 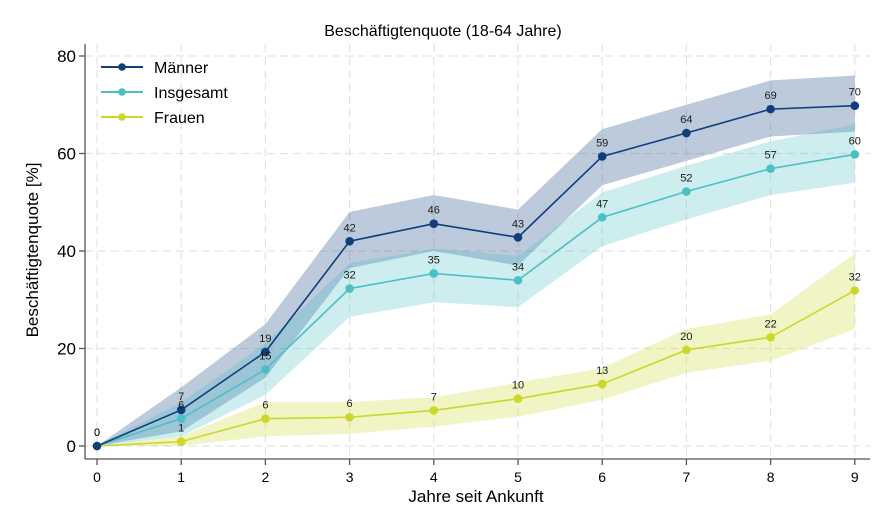 What do you see at coordinates (602, 143) in the screenshot?
I see `data-label-männer: 59` at bounding box center [602, 143].